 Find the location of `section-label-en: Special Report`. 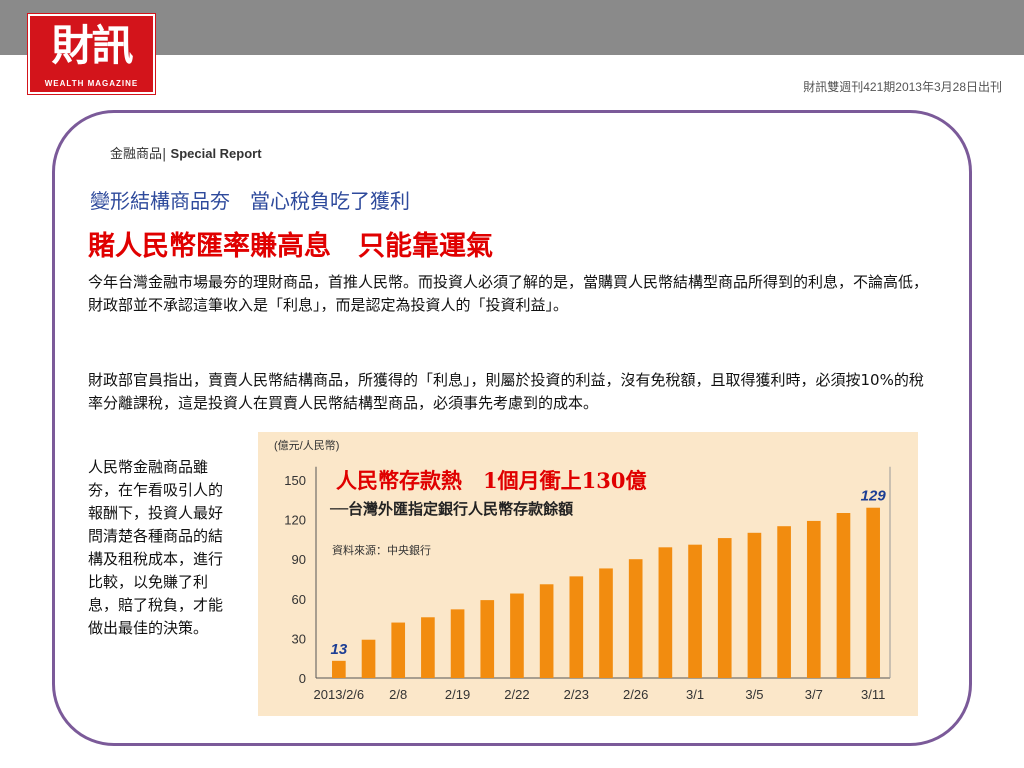

section-label-en: Special Report is located at coordinates (216, 153).